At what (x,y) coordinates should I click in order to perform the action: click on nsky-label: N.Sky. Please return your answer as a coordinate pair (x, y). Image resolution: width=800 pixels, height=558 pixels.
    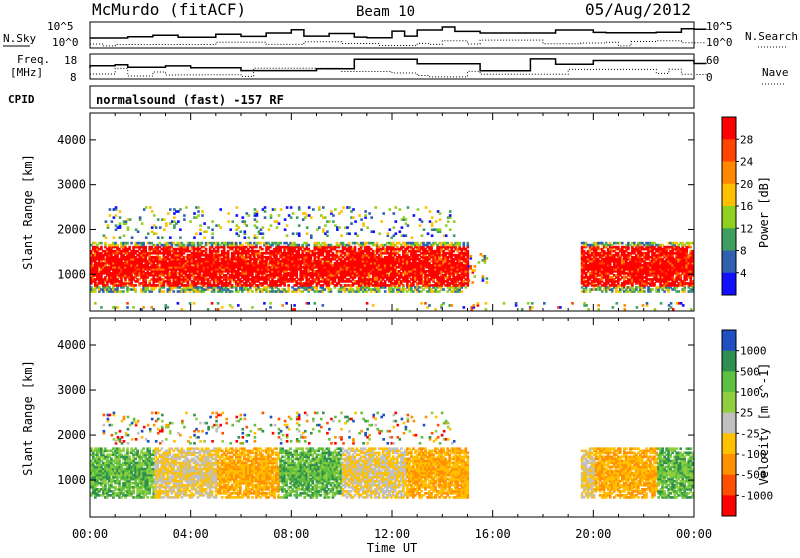
    Looking at the image, I should click on (19, 38).